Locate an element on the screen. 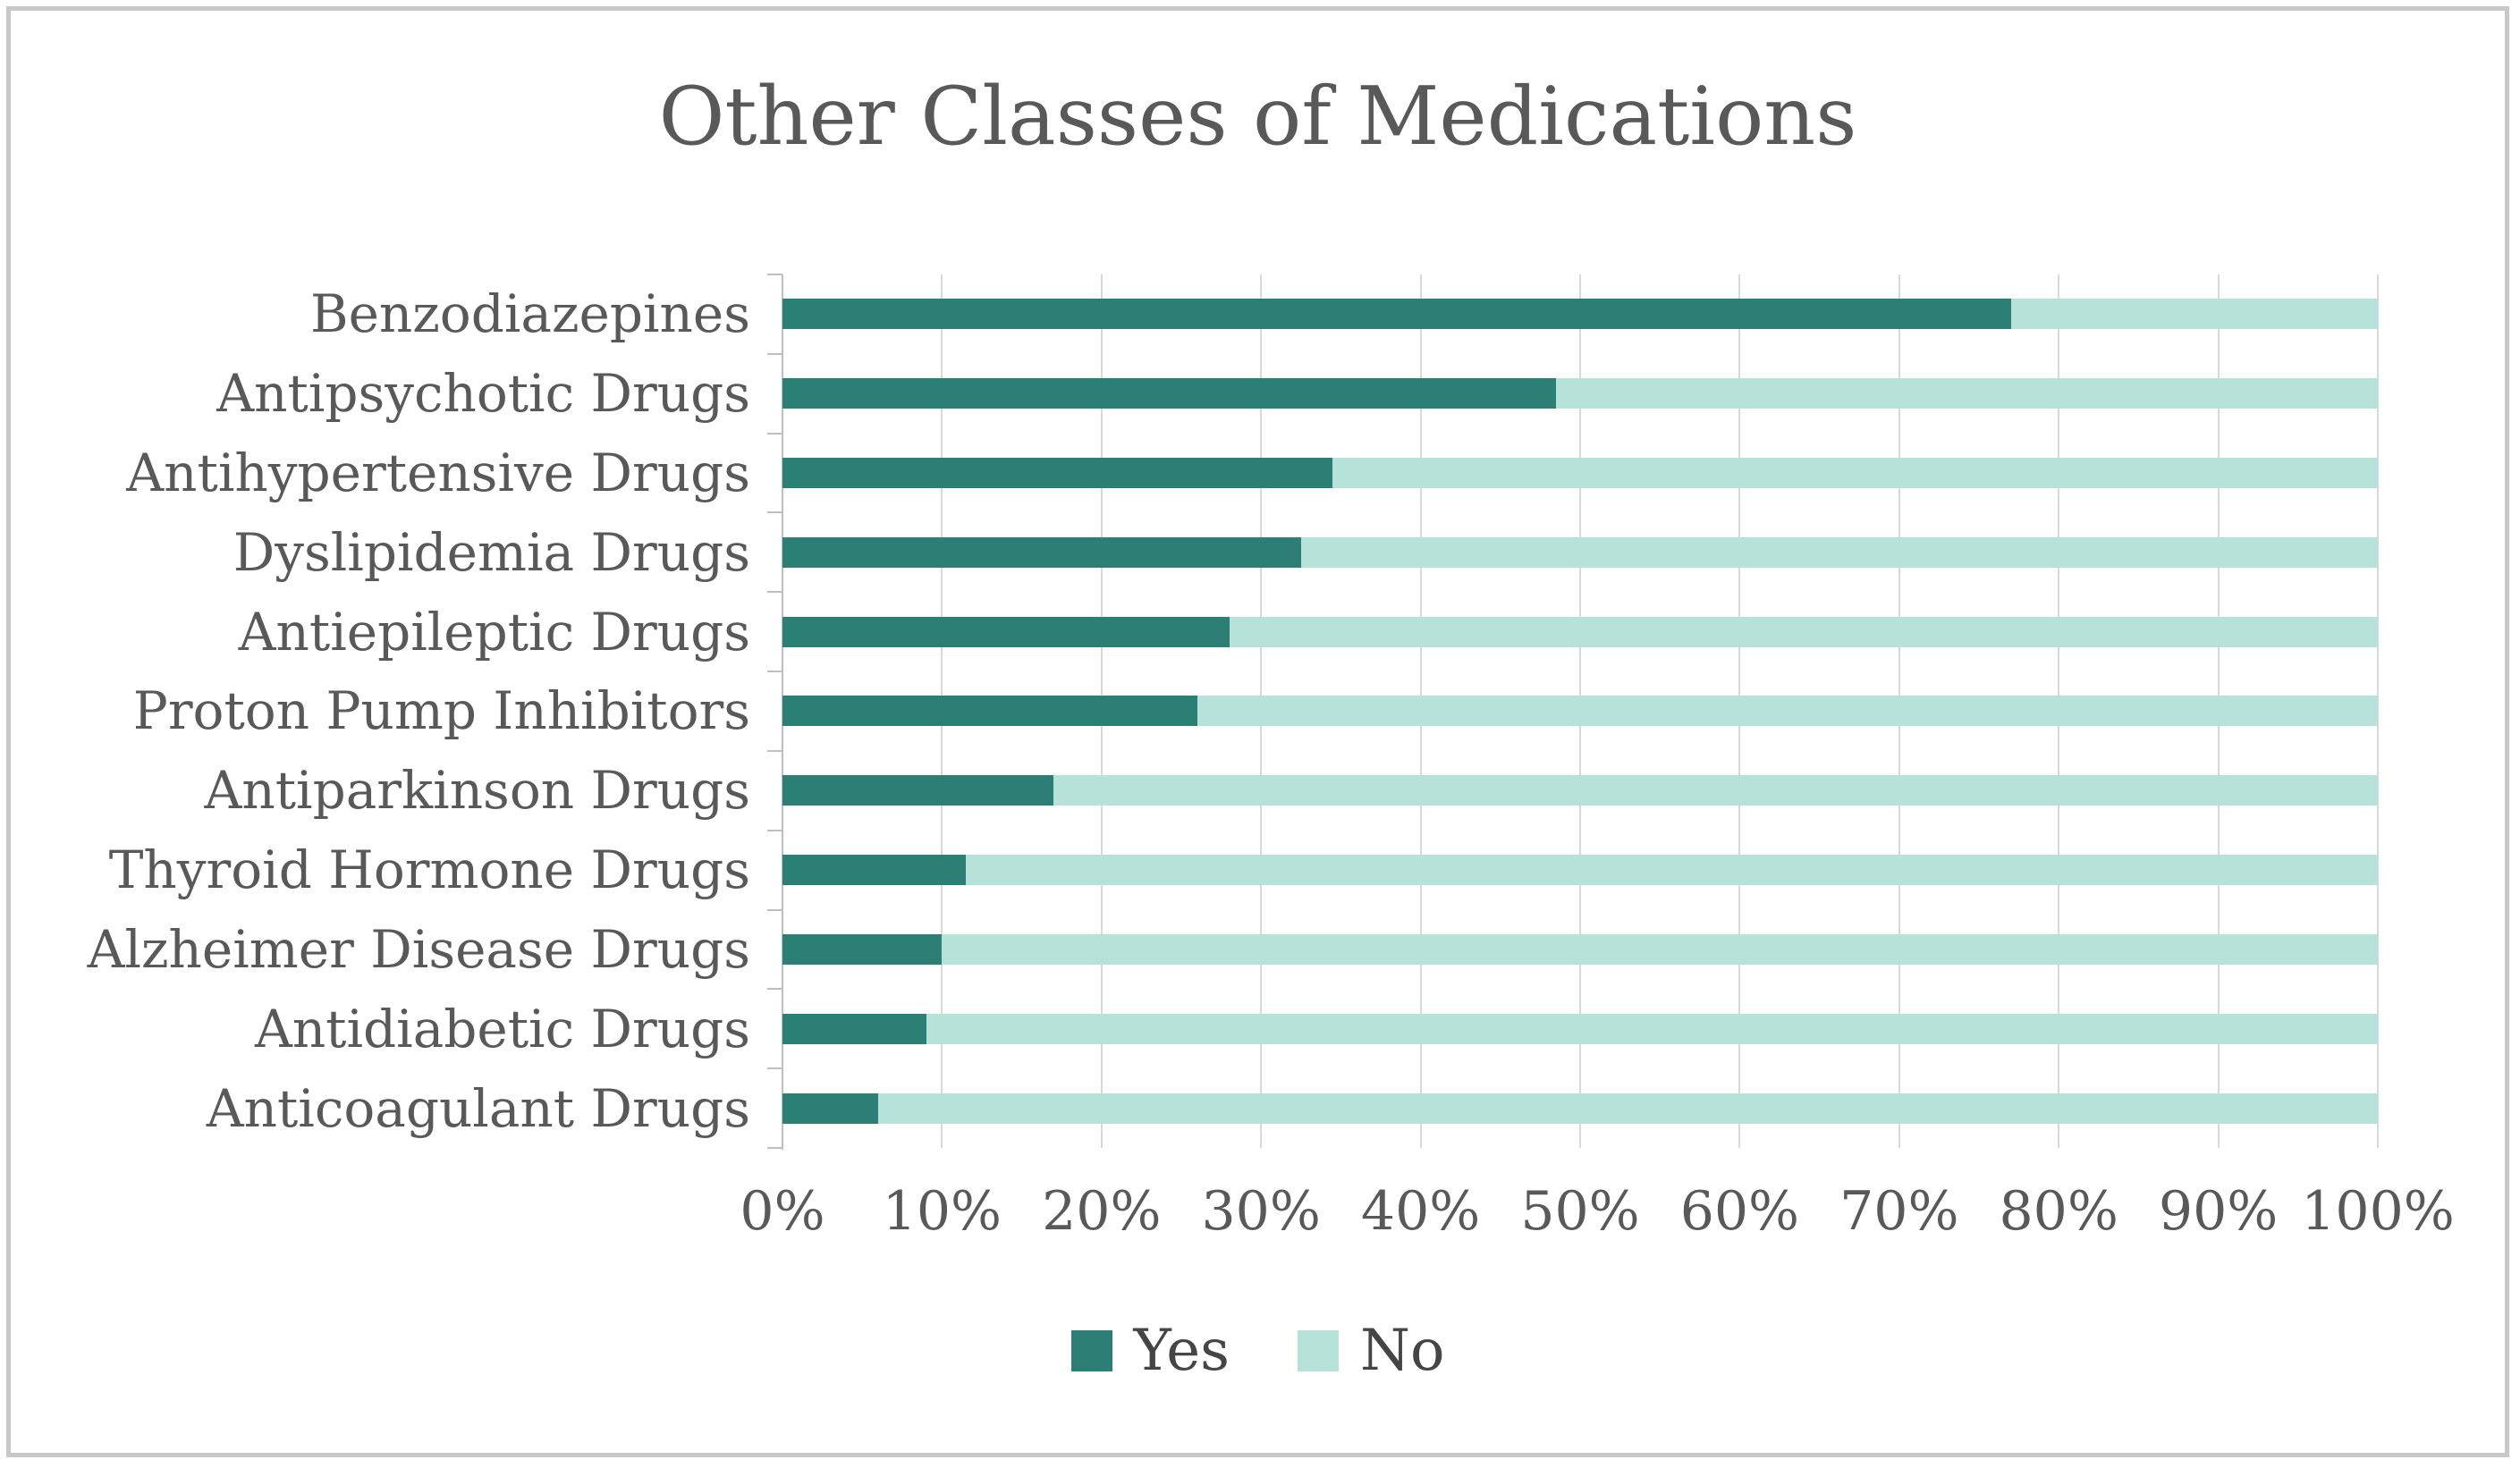 This screenshot has width=2520, height=1468. x-axis-tick-label: 40% is located at coordinates (1420, 1211).